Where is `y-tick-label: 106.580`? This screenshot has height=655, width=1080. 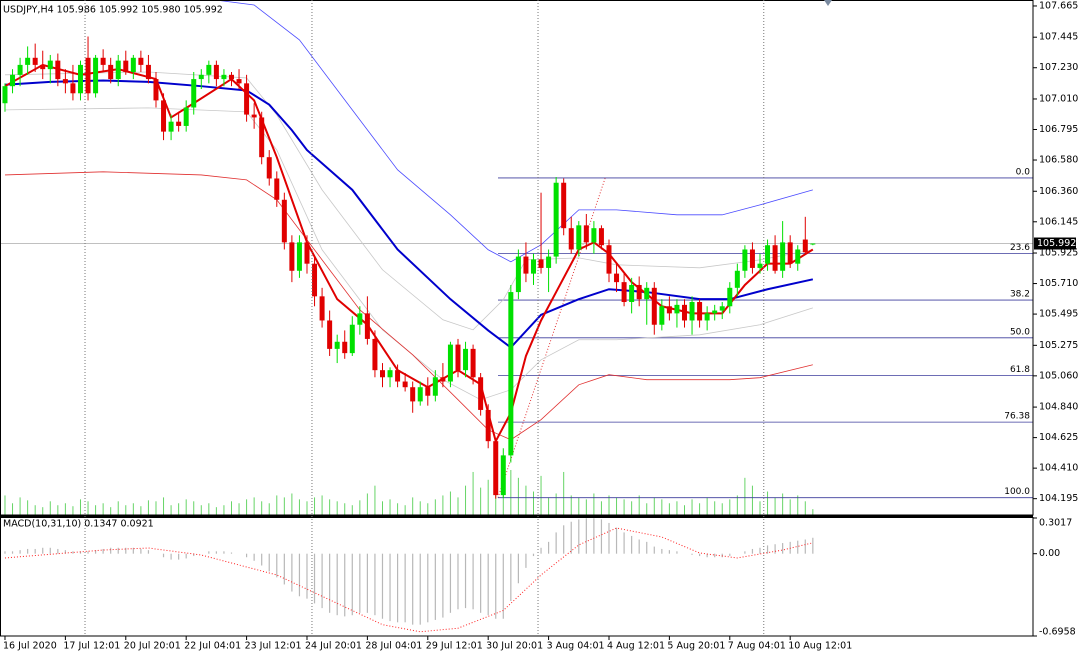
y-tick-label: 106.580 is located at coordinates (1058, 160).